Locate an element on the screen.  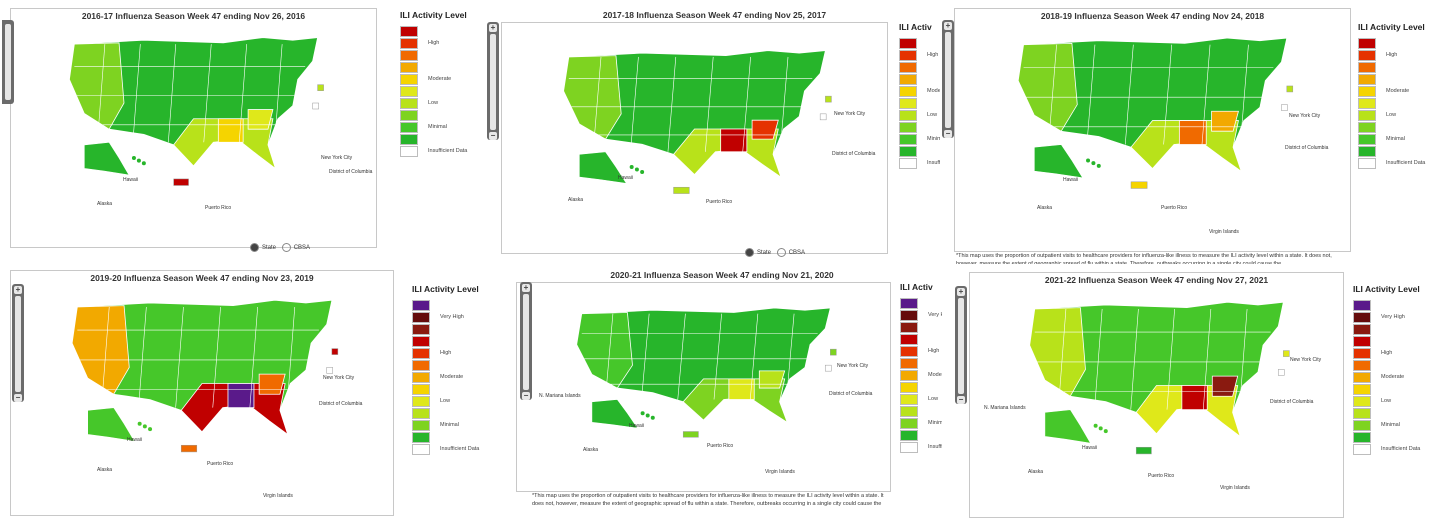
legend-rows: High Moderate Low Minimal Insuffic is located at coordinates (920, 104).